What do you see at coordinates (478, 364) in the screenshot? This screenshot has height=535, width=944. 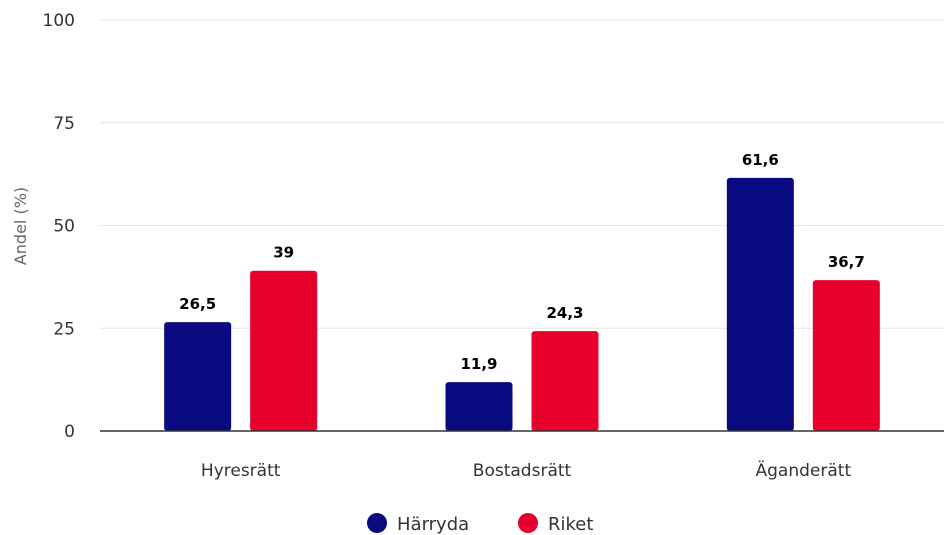 I see `value-label: 11,9` at bounding box center [478, 364].